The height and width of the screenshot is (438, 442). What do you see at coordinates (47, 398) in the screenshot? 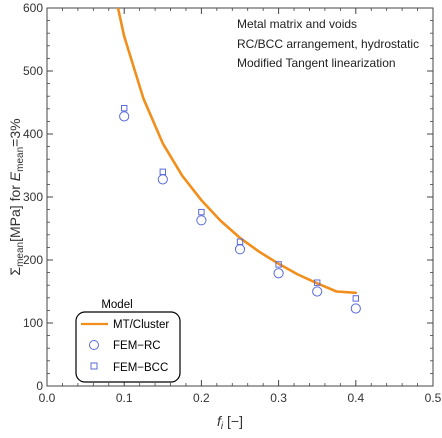
I see `x-tick-label: 0.0` at bounding box center [47, 398].